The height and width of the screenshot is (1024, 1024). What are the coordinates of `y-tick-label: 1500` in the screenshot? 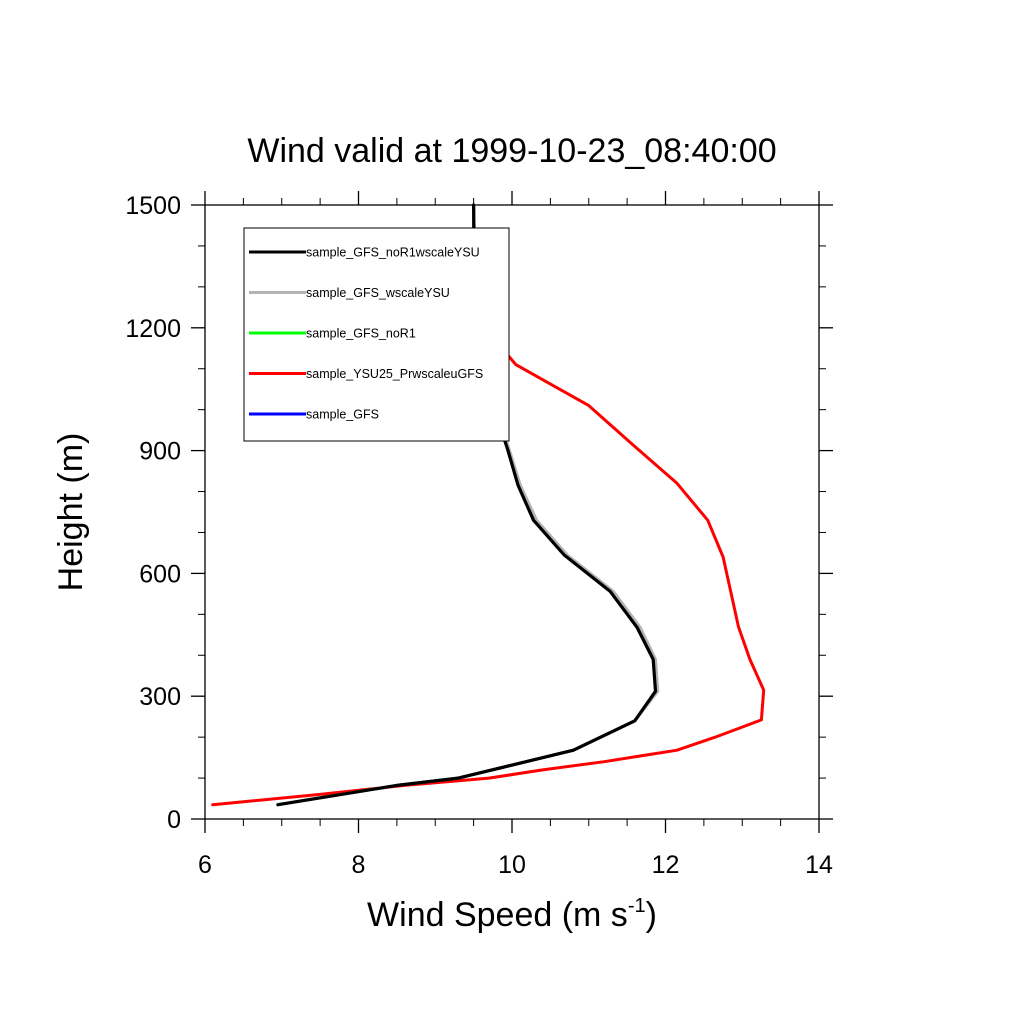 It's located at (153, 206).